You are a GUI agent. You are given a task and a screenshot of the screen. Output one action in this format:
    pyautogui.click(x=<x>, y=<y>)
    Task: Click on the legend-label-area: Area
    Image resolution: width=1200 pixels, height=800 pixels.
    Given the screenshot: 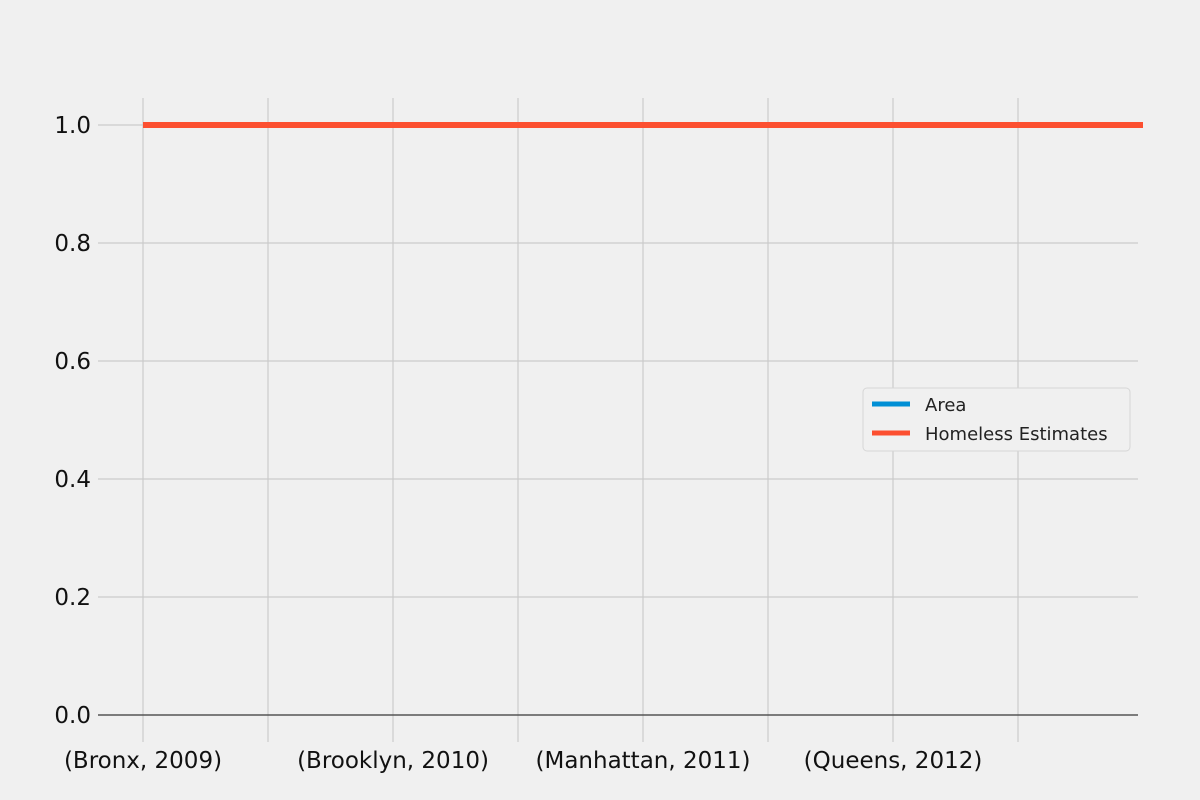 What is the action you would take?
    pyautogui.click(x=945, y=405)
    